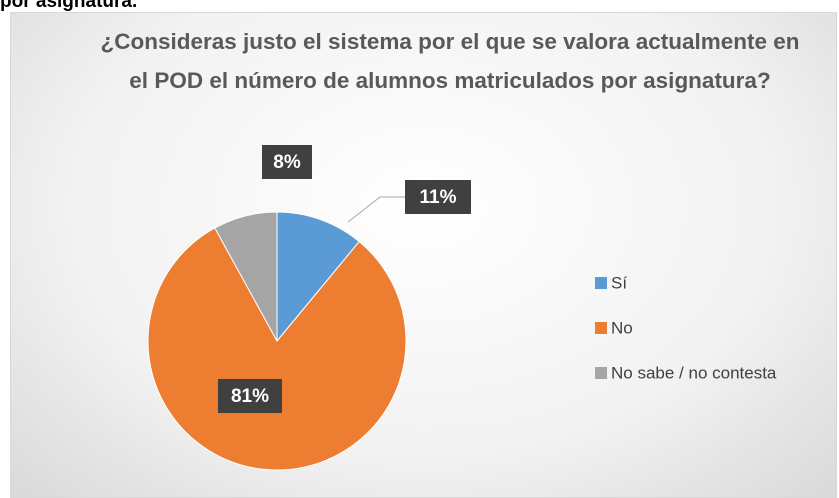 The width and height of the screenshot is (839, 498). Describe the element at coordinates (69, 6) in the screenshot. I see `page-heading: por asignatura.` at that location.